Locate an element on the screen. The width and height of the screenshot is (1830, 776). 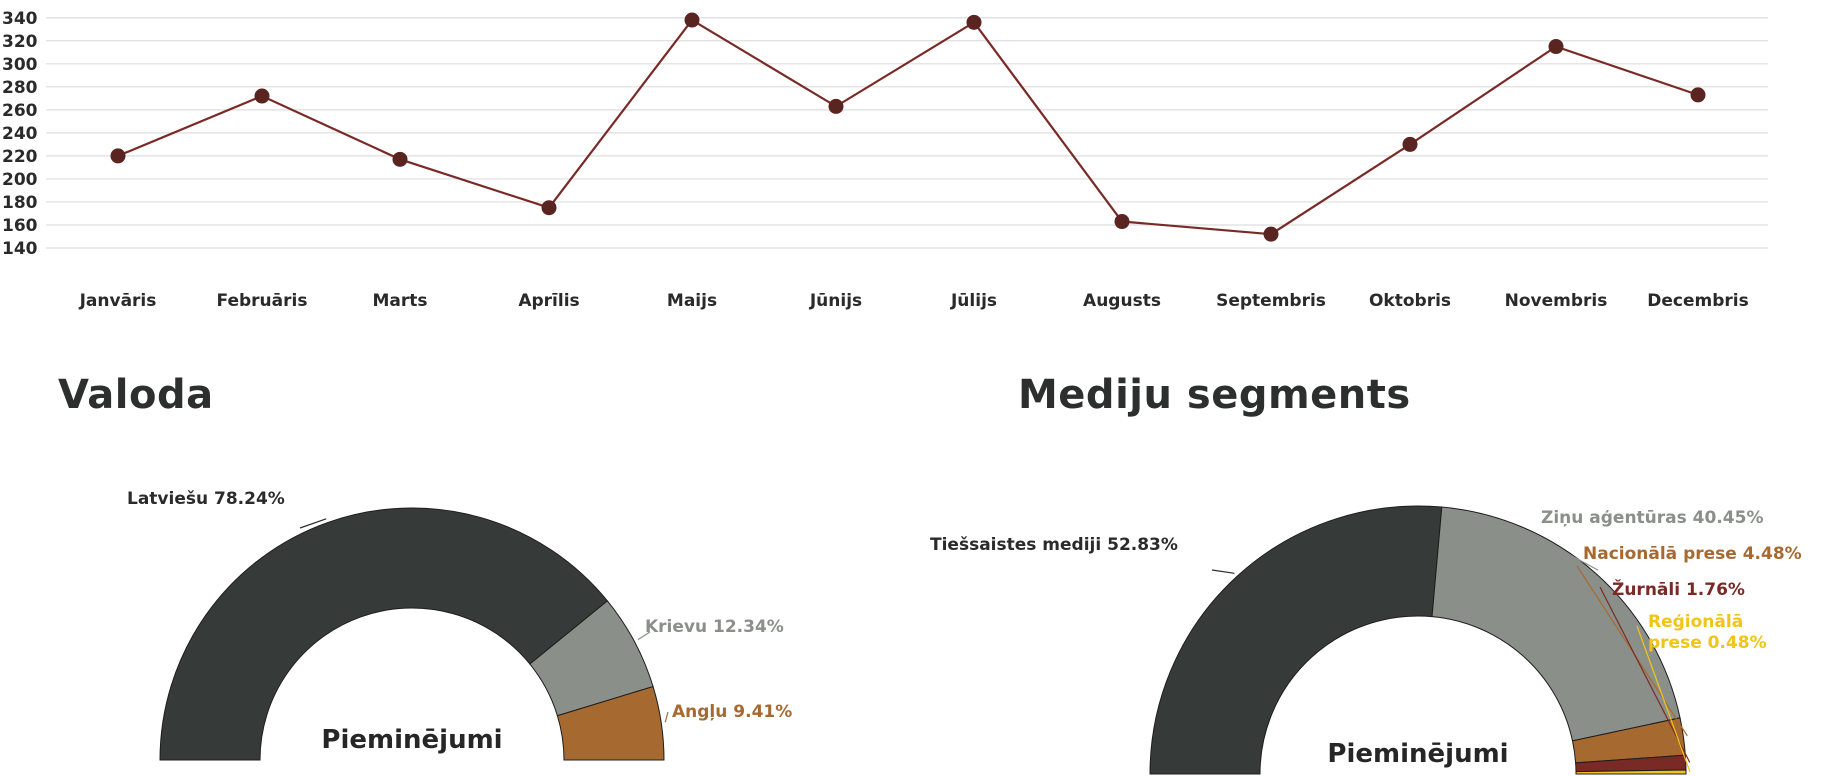
y-tick-label: 180 is located at coordinates (20, 203).